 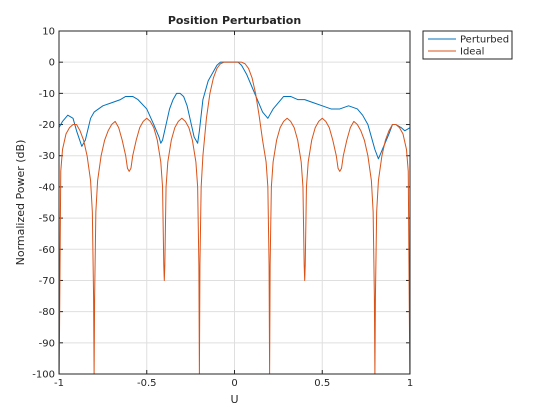 What do you see at coordinates (472, 52) in the screenshot?
I see `legend-label-ideal: Ideal` at bounding box center [472, 52].